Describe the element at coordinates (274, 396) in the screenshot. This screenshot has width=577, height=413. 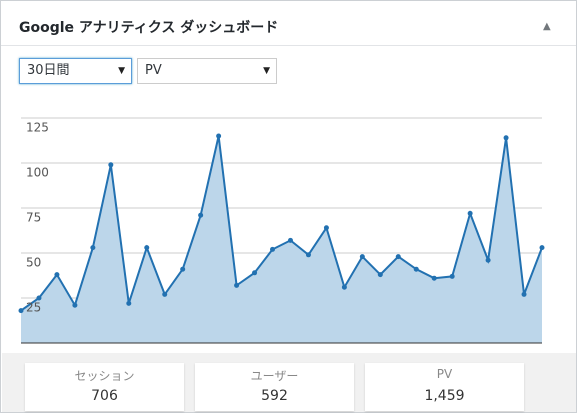
I see `stat-value: 592` at that location.